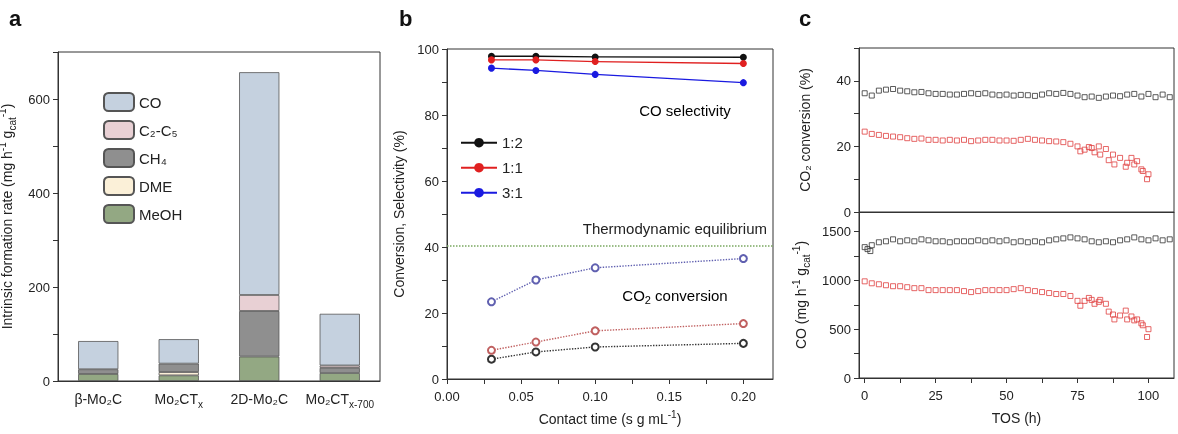 Image resolution: width=1178 pixels, height=434 pixels. I want to click on legend-label: DME, so click(156, 186).